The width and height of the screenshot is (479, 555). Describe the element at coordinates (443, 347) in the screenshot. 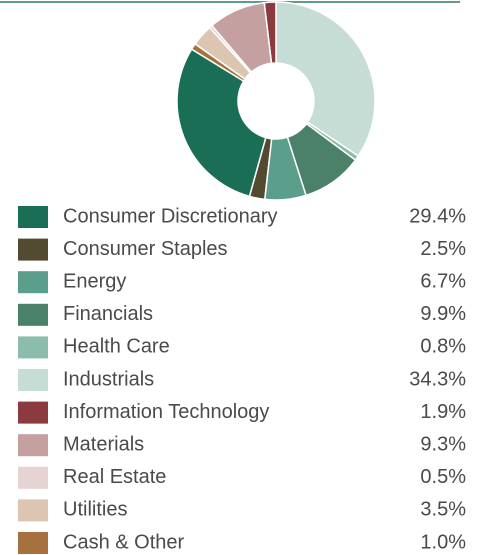

I see `legend-value: 0.8%` at that location.